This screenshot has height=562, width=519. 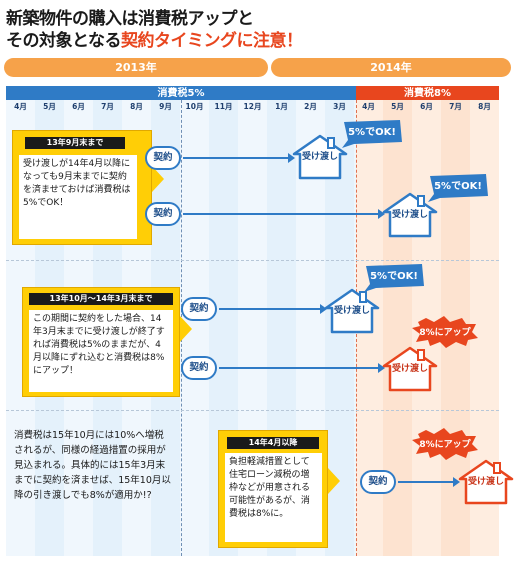 I want to click on delivery-label-2b: 受け渡し, so click(x=409, y=369).